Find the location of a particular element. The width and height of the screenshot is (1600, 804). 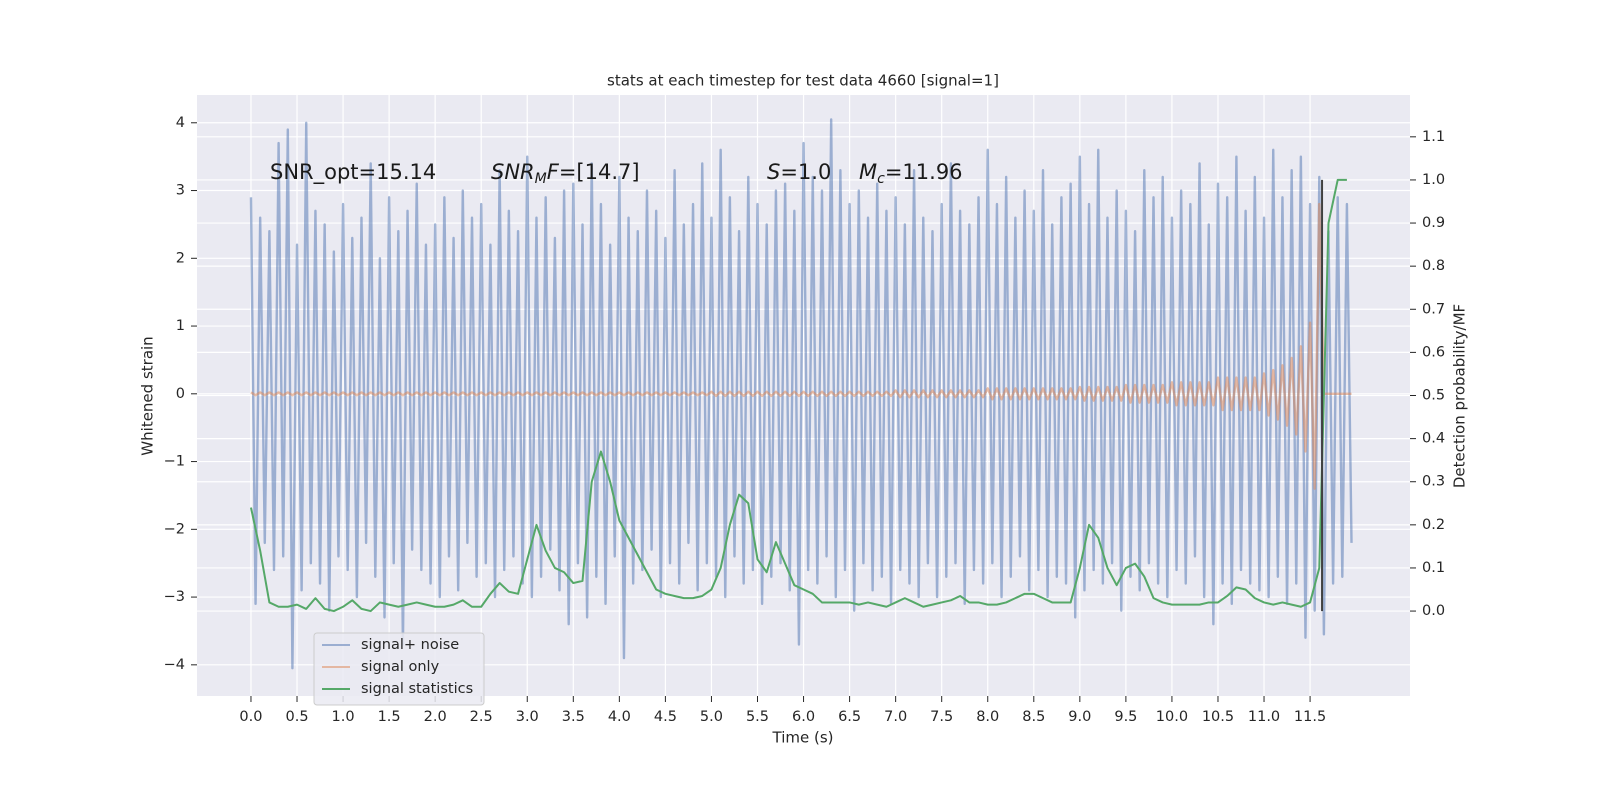

y-tick-label: −3 is located at coordinates (174, 597).